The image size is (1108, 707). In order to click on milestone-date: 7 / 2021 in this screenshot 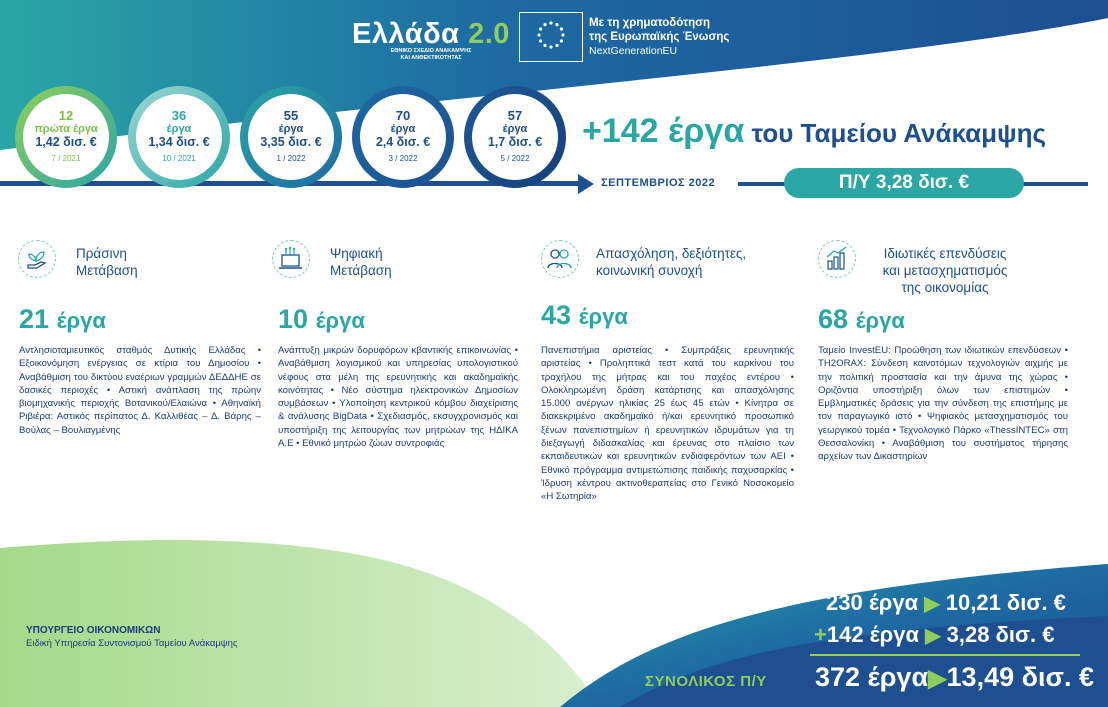, I will do `click(66, 158)`.